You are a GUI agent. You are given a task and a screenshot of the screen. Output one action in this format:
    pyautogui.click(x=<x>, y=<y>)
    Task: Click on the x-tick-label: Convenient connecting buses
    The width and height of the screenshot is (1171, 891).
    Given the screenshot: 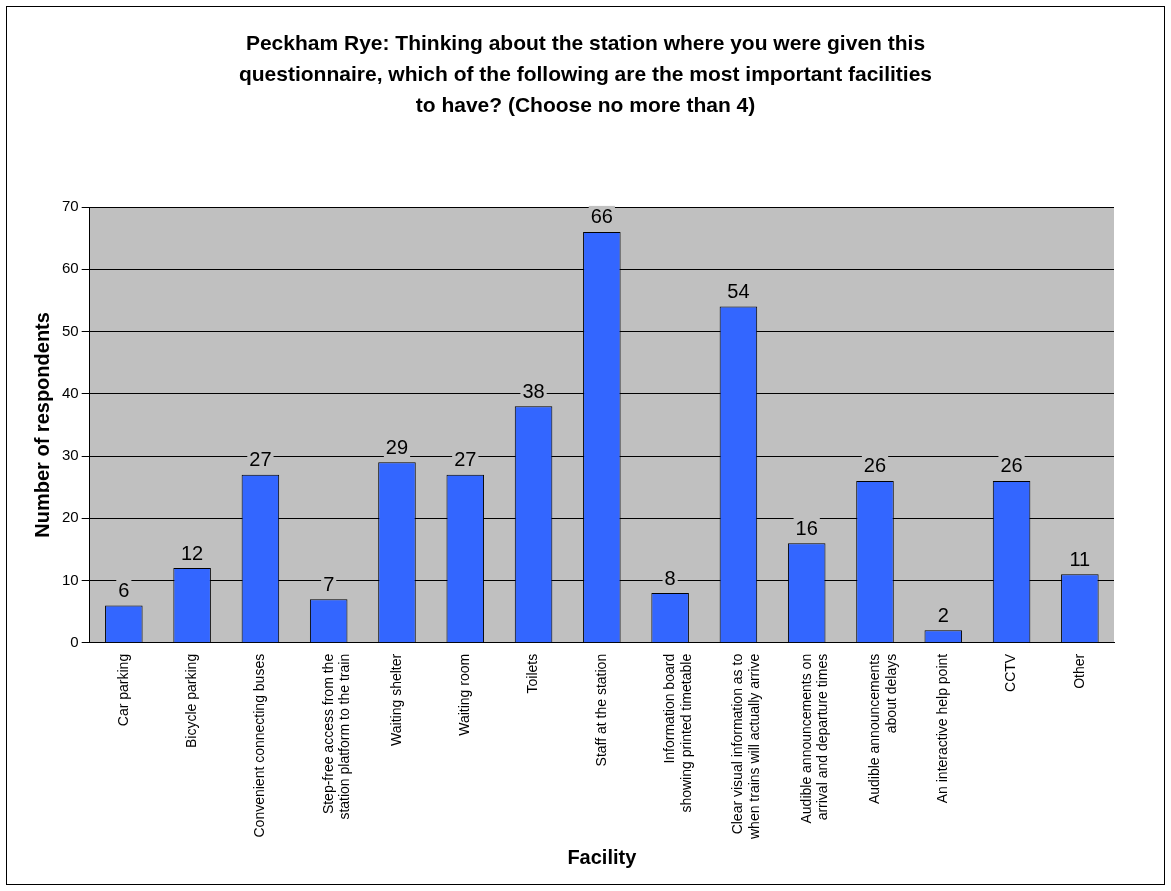 What is the action you would take?
    pyautogui.click(x=259, y=745)
    